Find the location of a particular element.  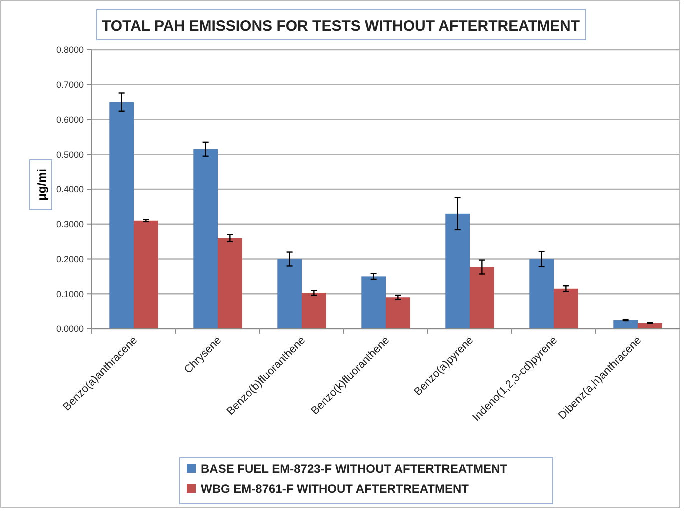

chart-title: TOTAL PAH EMISSIONS FOR TESTS WITHOUT AFTERTREATMENT is located at coordinates (341, 26).